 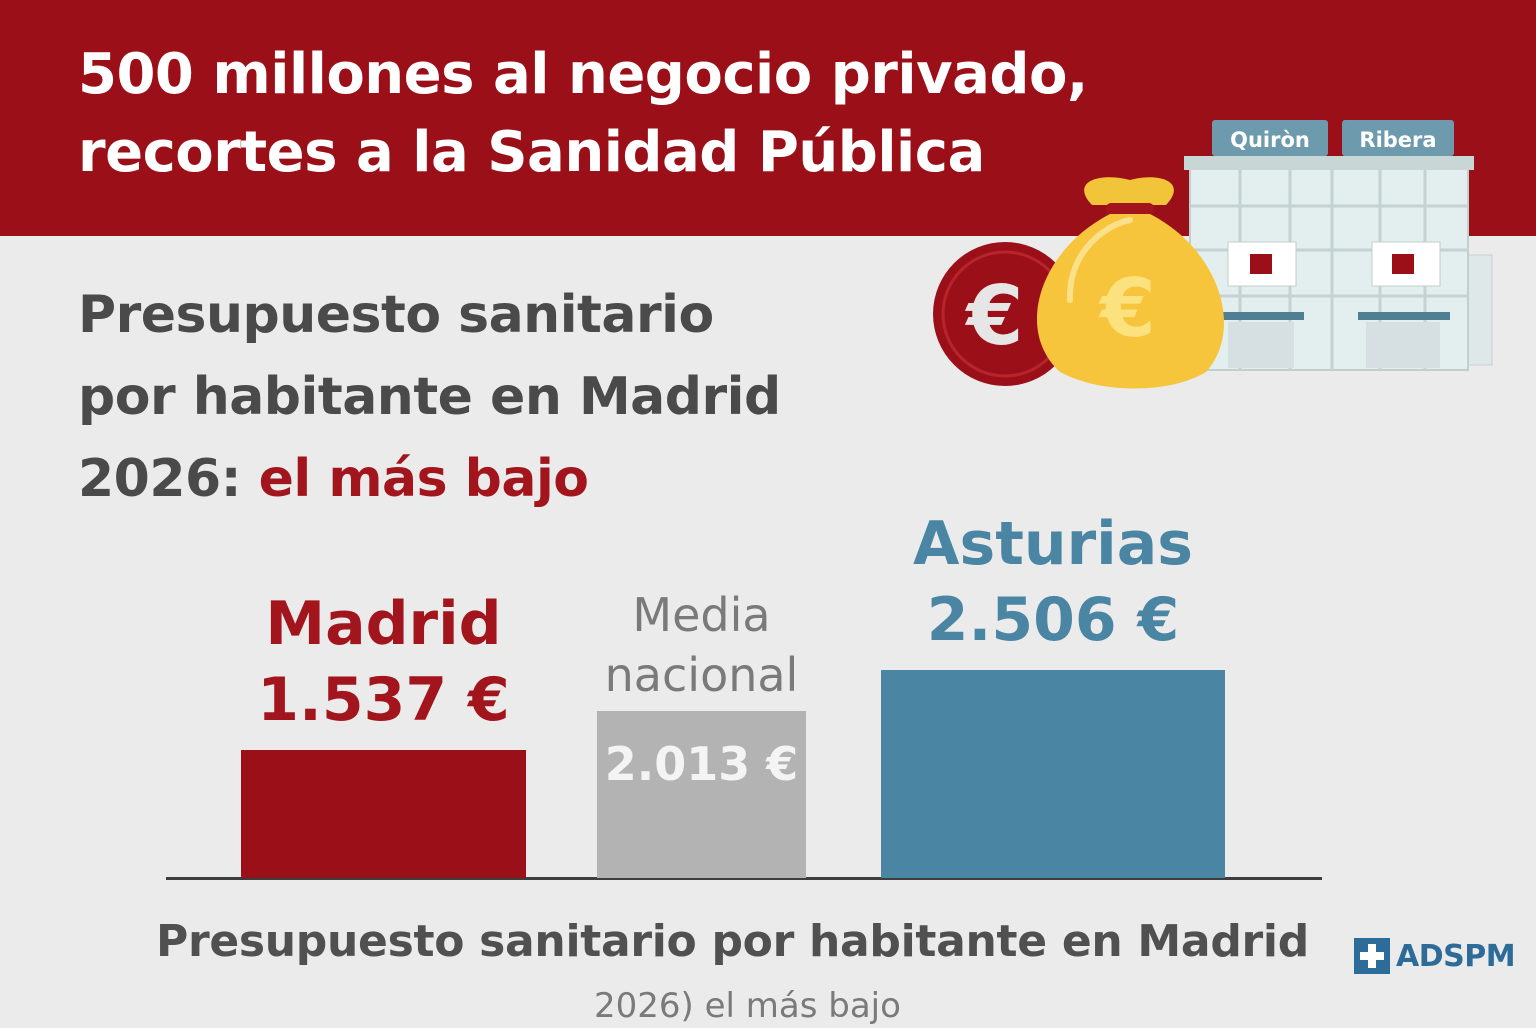 I want to click on subtitle-line3-prefix: 2026:, so click(x=160, y=479).